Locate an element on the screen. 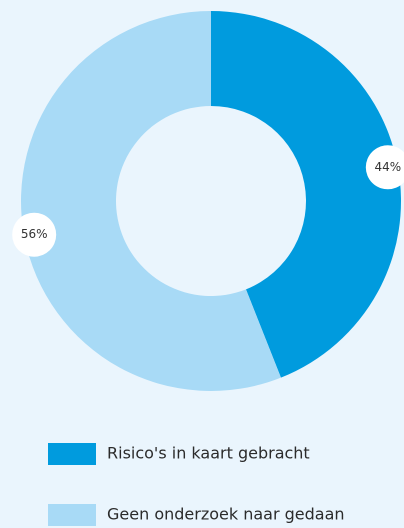 This screenshot has width=404, height=528. legend-label: Geen onderzoek naar gedaan is located at coordinates (226, 514).